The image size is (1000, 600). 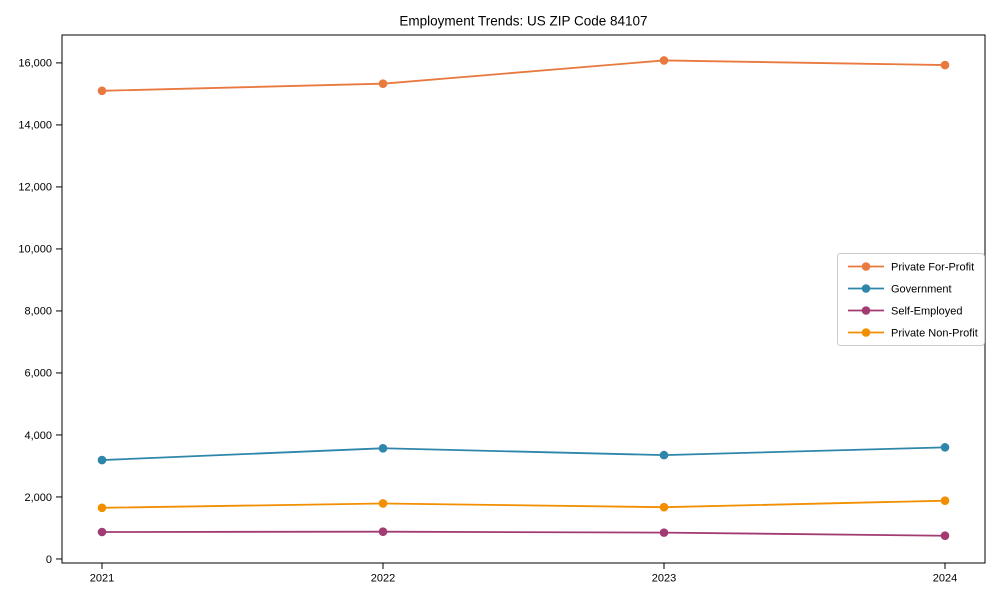 I want to click on series-line-private-for-profit, so click(x=523, y=75).